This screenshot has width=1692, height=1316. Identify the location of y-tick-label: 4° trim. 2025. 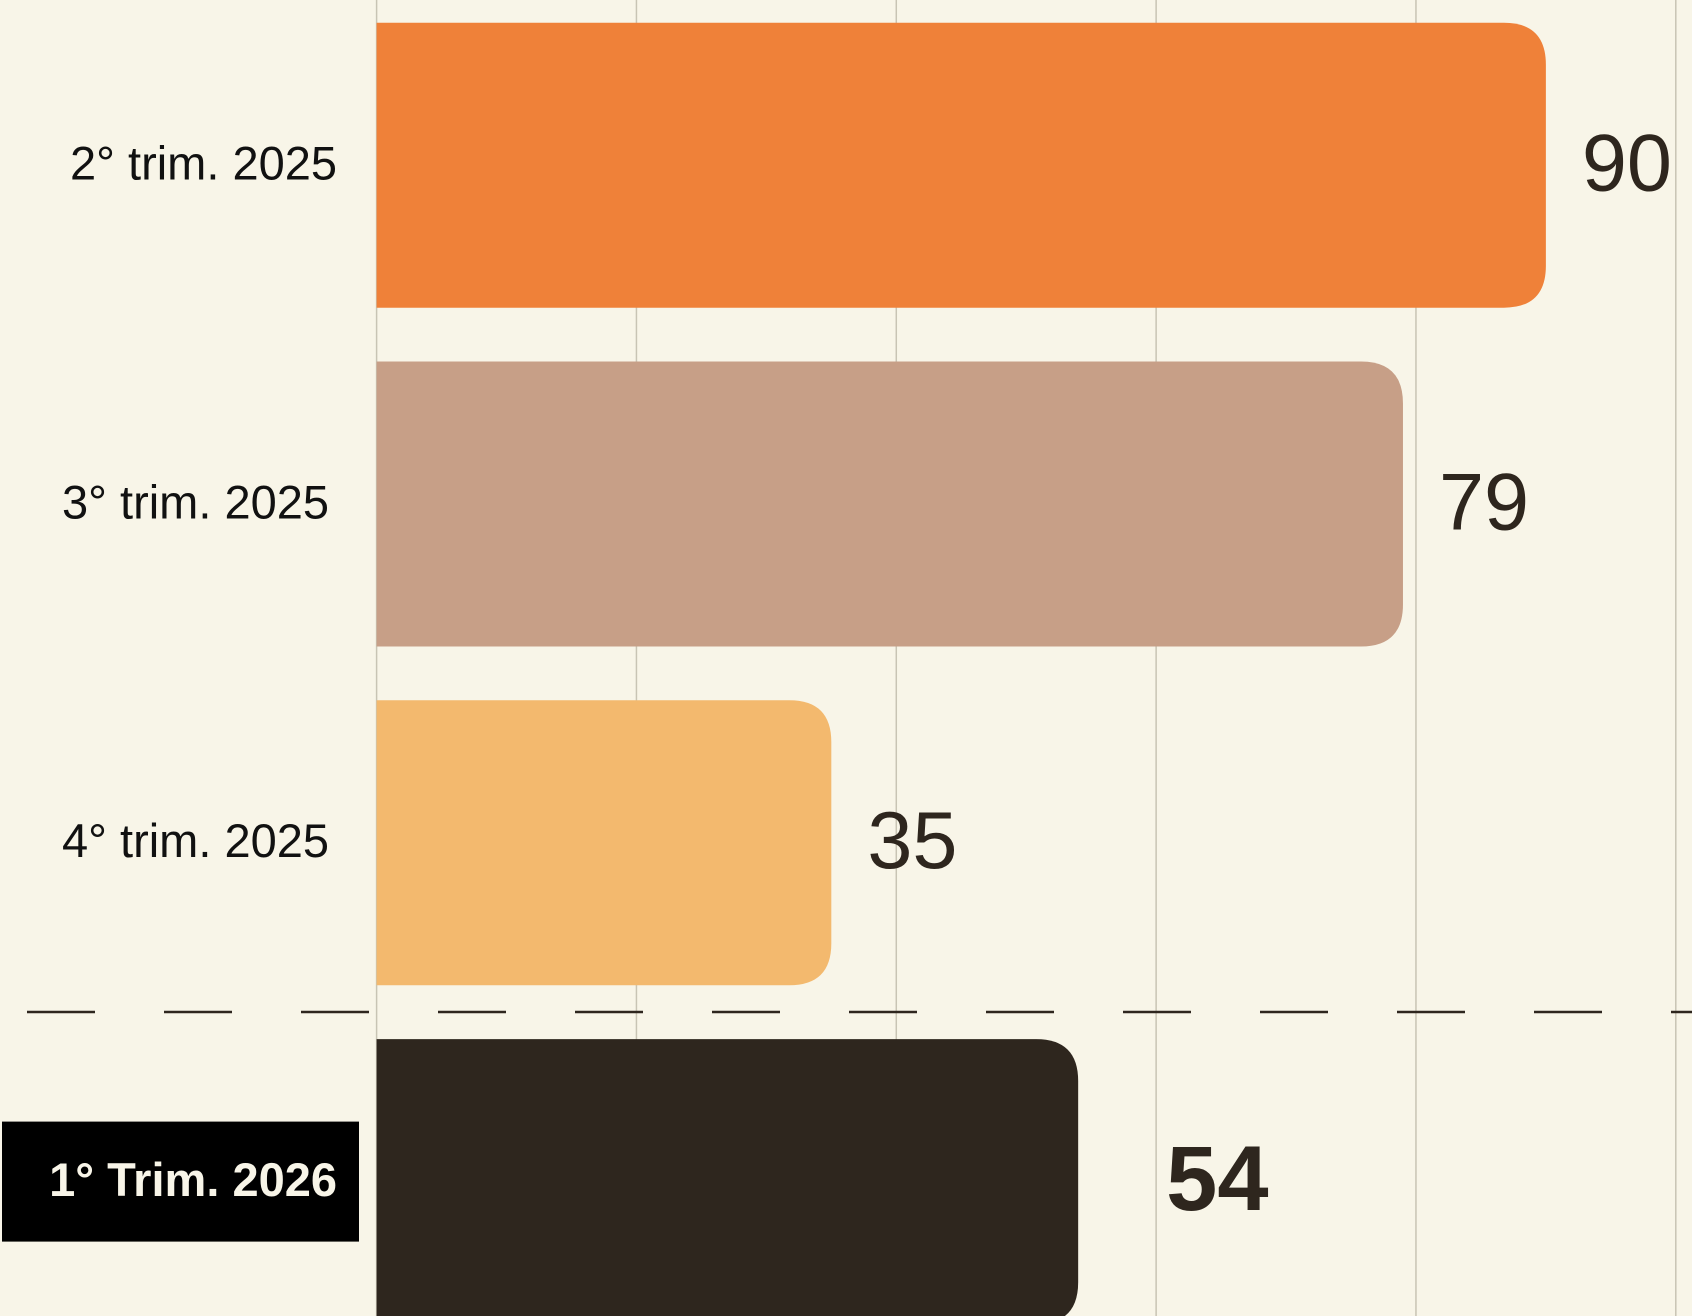
(195, 840).